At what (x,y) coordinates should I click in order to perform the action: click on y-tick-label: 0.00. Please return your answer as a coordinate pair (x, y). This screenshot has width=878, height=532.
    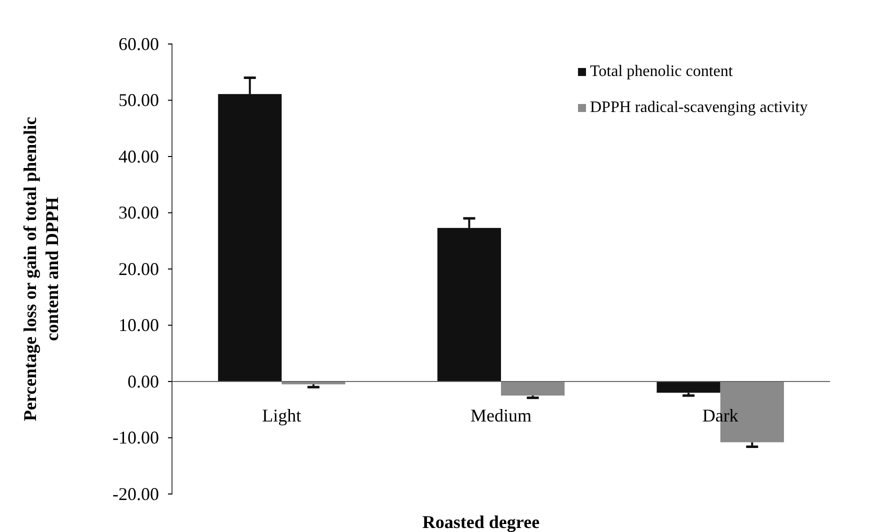
    Looking at the image, I should click on (143, 381).